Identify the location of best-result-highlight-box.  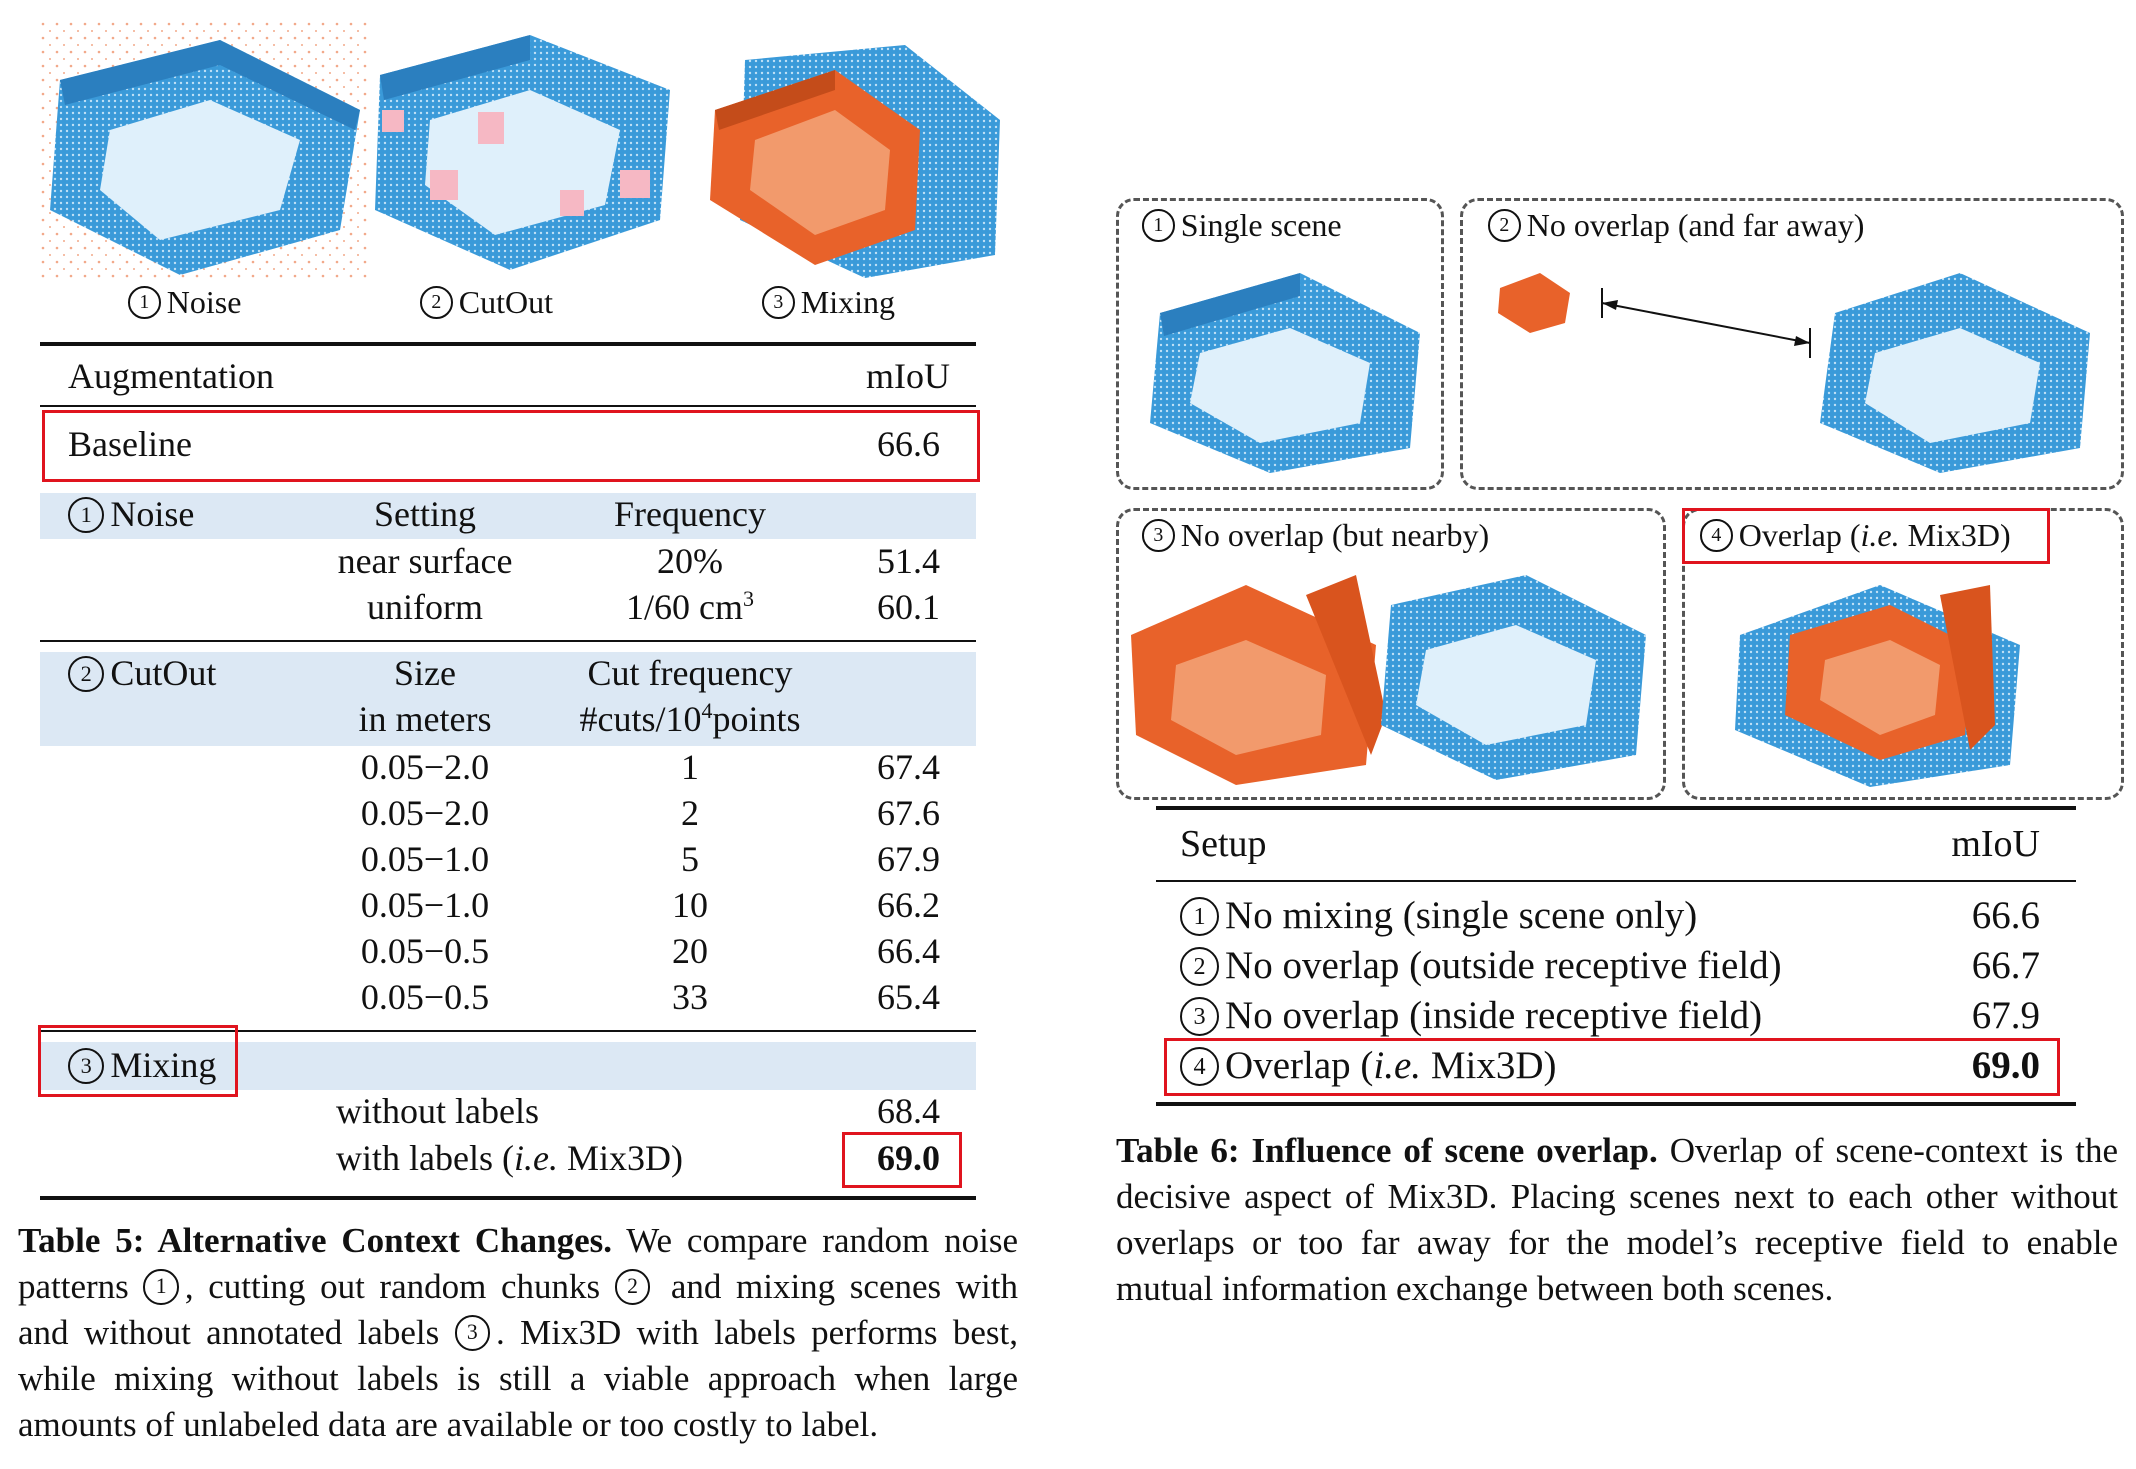
(902, 1160).